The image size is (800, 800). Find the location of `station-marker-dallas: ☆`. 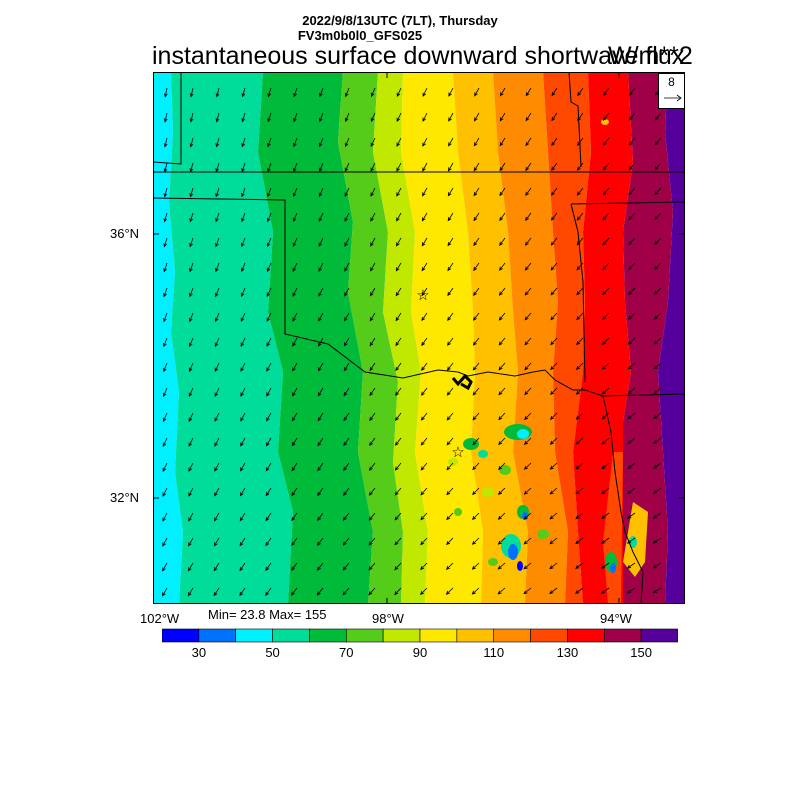

station-marker-dallas: ☆ is located at coordinates (457, 452).